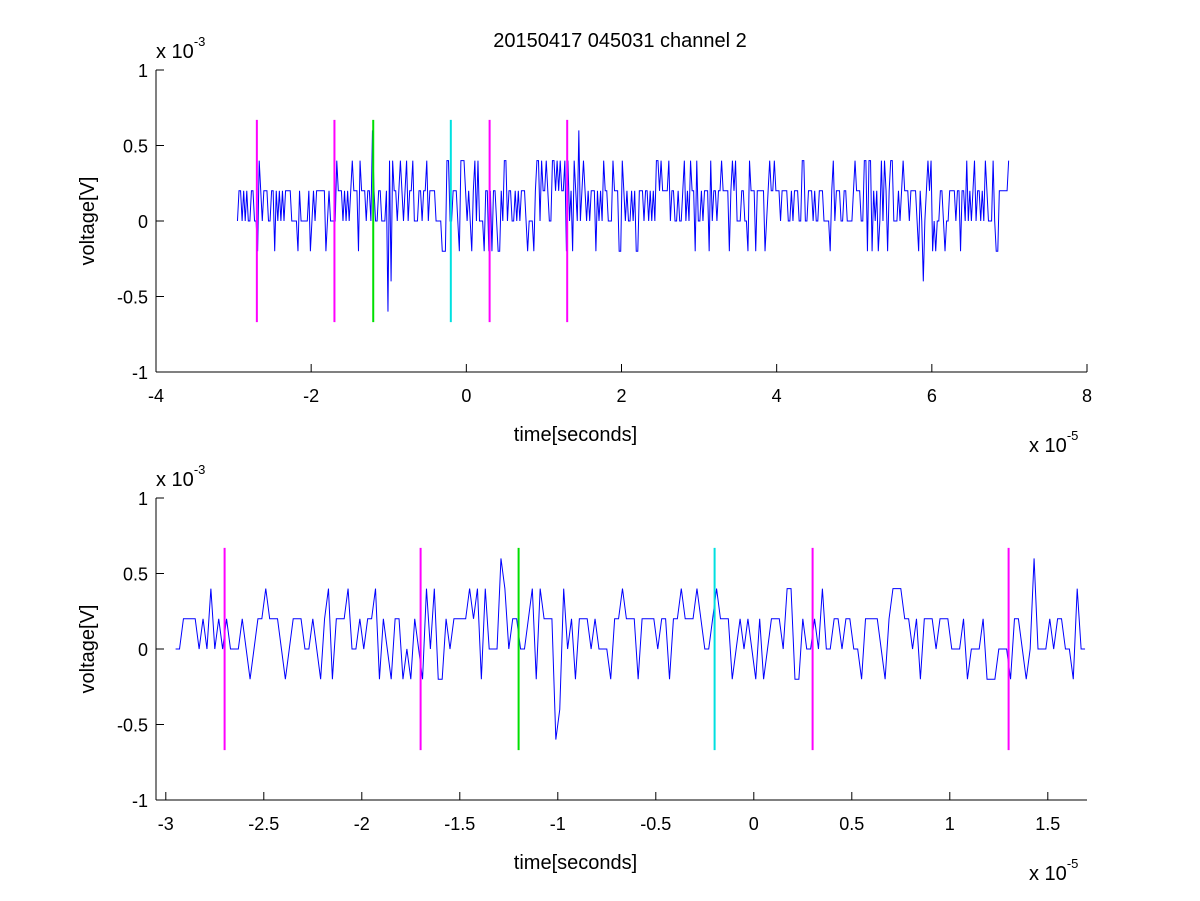 The width and height of the screenshot is (1200, 901). Describe the element at coordinates (932, 396) in the screenshot. I see `x-tick-label: 6` at that location.